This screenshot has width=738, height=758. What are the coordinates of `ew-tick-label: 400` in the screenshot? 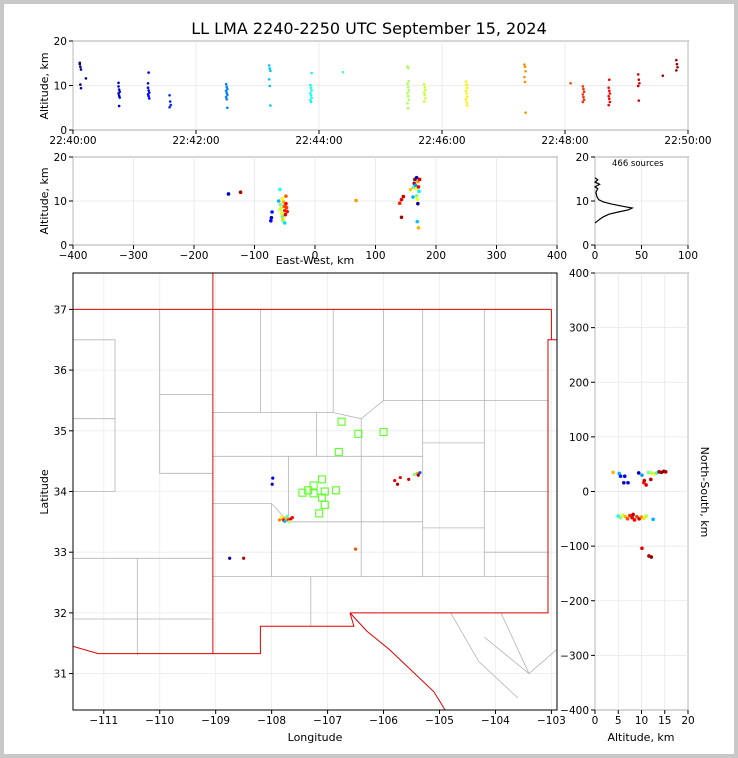 It's located at (557, 256).